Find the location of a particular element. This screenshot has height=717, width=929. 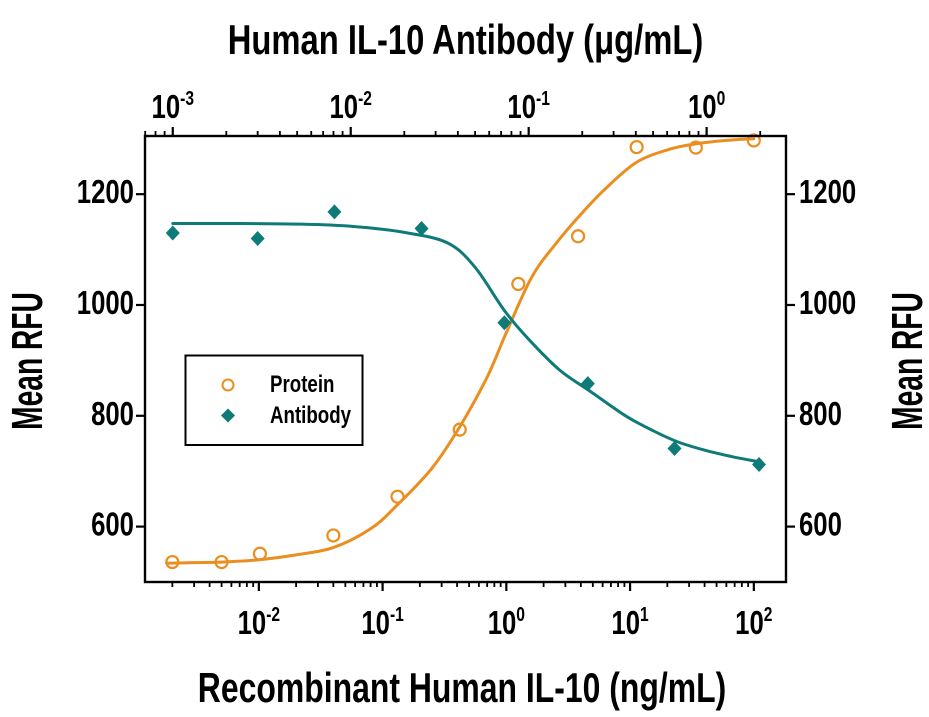

legend-protein-marker-circle-icon is located at coordinates (228, 385).